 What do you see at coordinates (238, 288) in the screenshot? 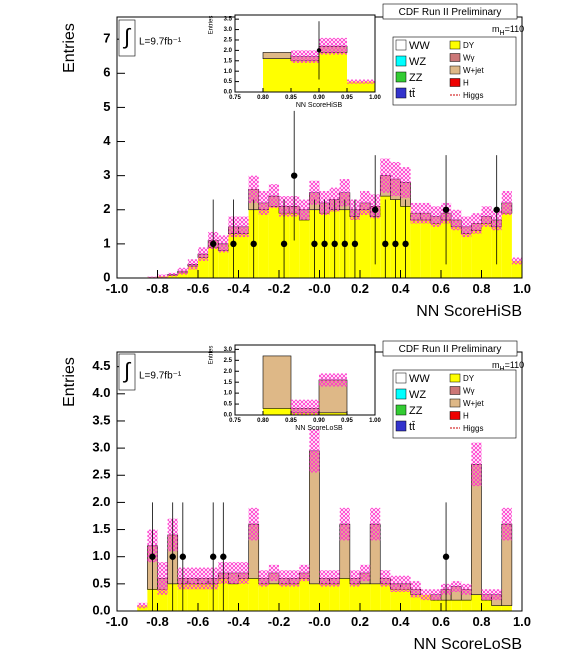
I see `x-tick-label: -0.4` at bounding box center [238, 288].